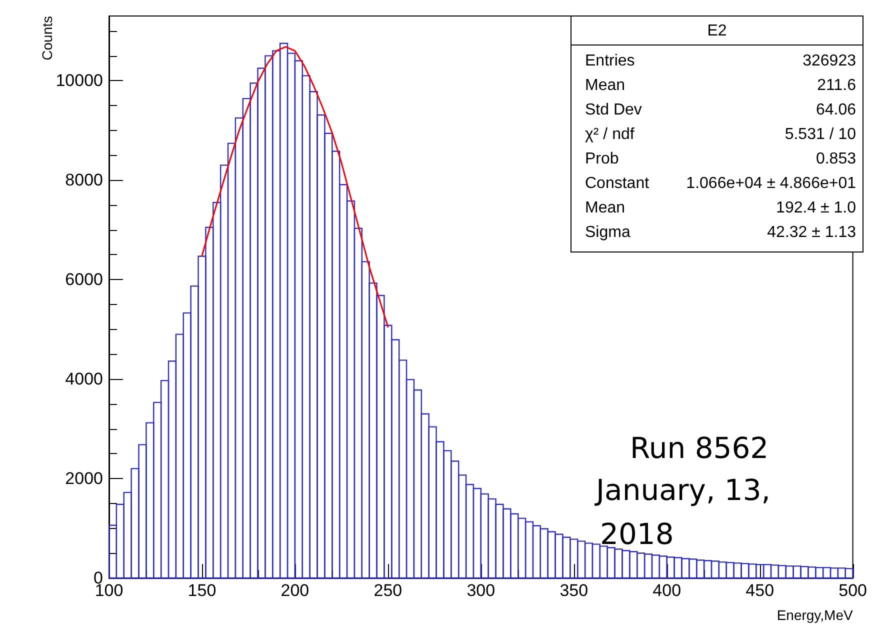 This screenshot has width=878, height=644. I want to click on annotation: 5.531 / 10, so click(820, 134).